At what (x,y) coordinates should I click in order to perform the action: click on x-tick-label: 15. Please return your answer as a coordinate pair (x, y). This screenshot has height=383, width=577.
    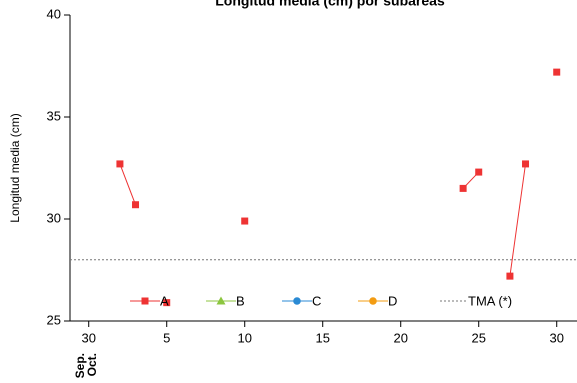
    Looking at the image, I should click on (322, 337).